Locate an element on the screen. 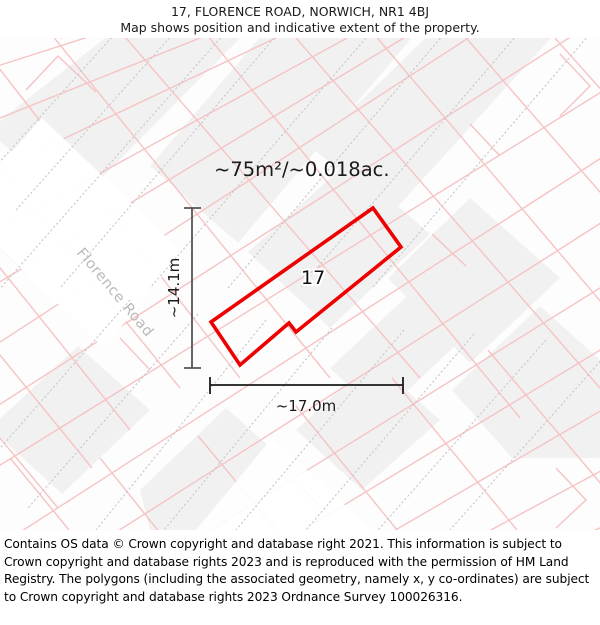 Image resolution: width=600 pixels, height=625 pixels. area-label: ~75m²/~0.018ac. is located at coordinates (302, 169).